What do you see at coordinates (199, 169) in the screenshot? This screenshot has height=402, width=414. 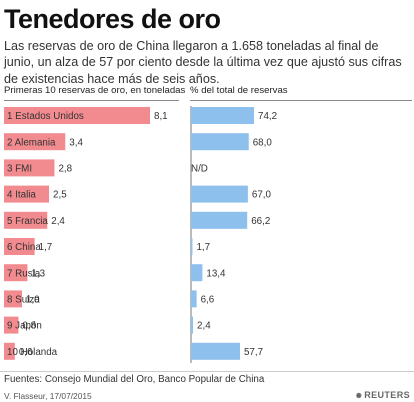 I see `right-value-label: N/D` at bounding box center [199, 169].